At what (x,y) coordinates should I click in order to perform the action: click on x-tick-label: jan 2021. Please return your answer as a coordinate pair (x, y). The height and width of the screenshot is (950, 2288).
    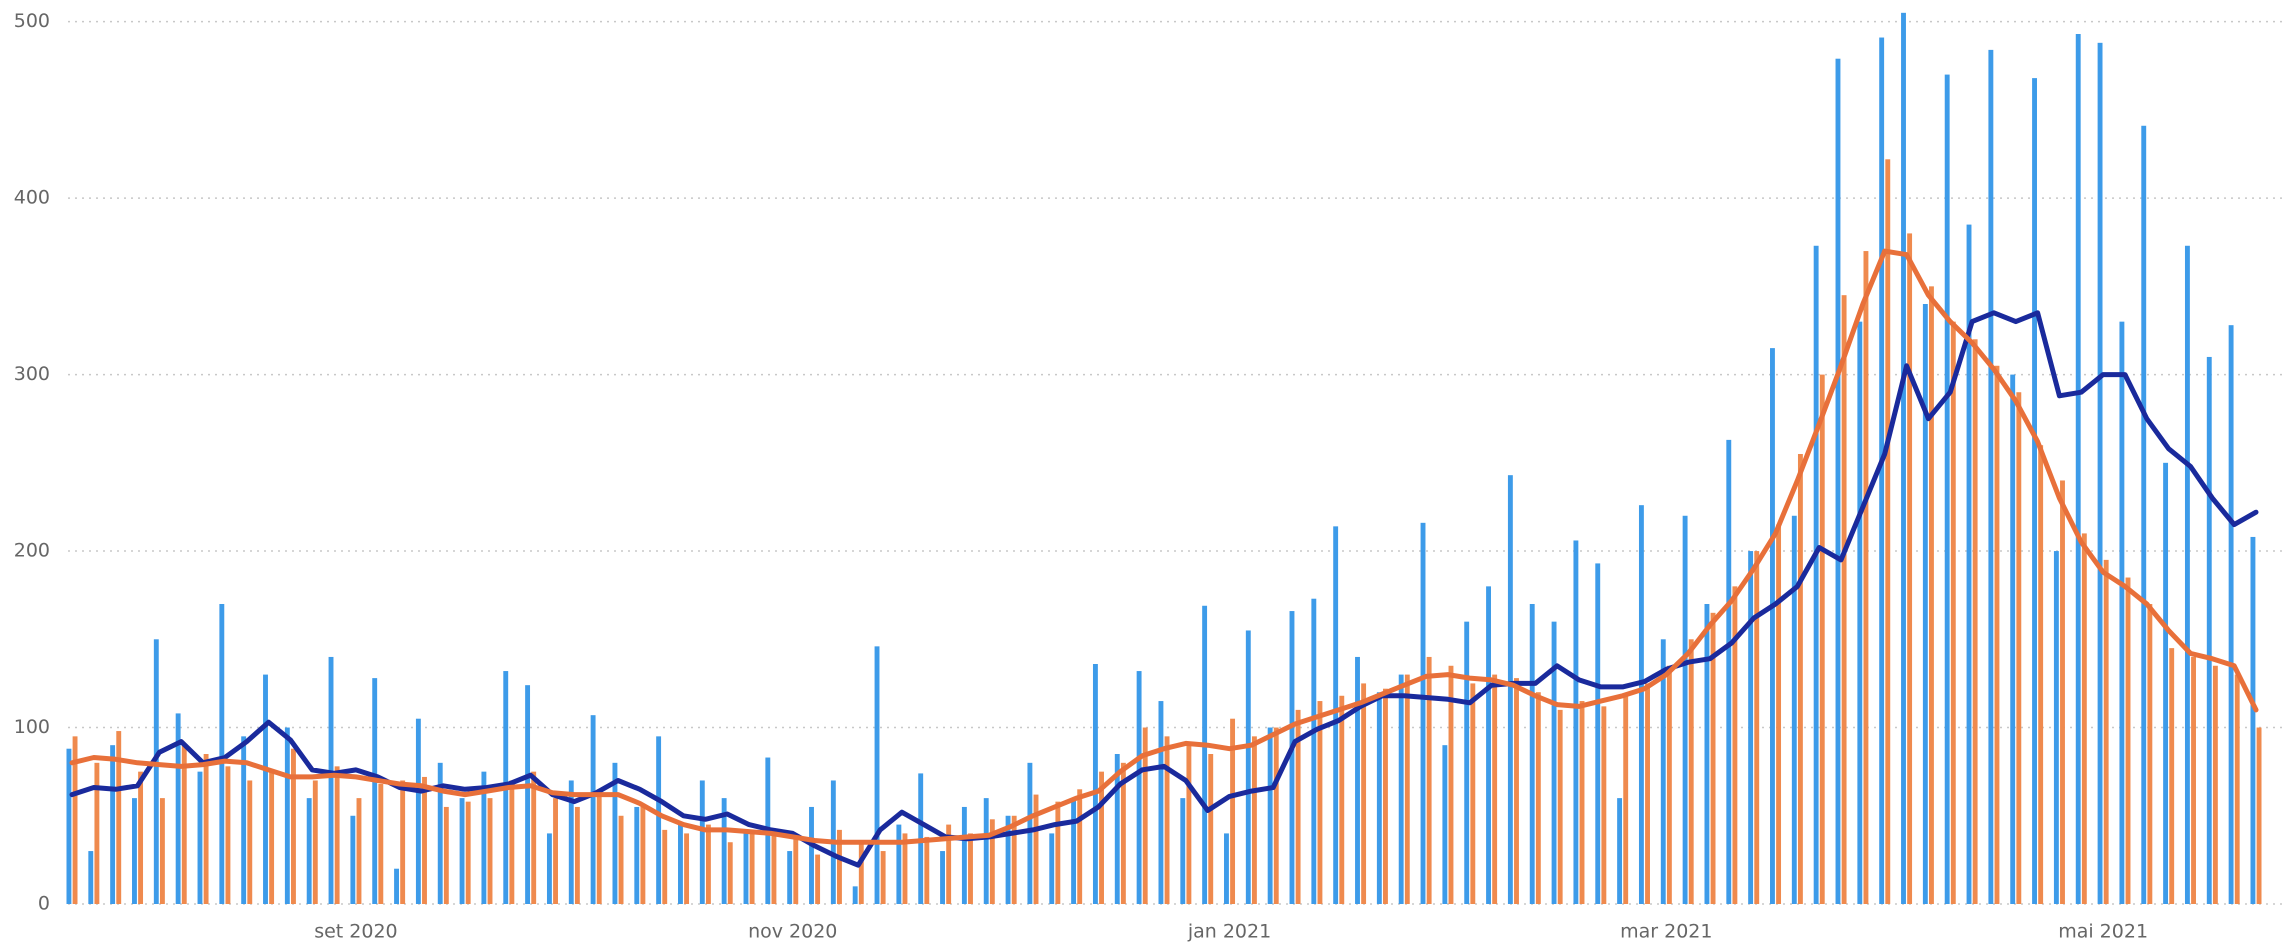
    Looking at the image, I should click on (1229, 932).